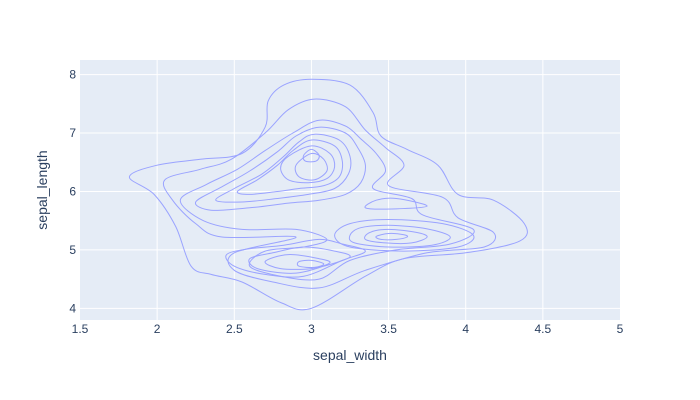 The width and height of the screenshot is (700, 400). I want to click on x-tick-label: 1.5, so click(80, 329).